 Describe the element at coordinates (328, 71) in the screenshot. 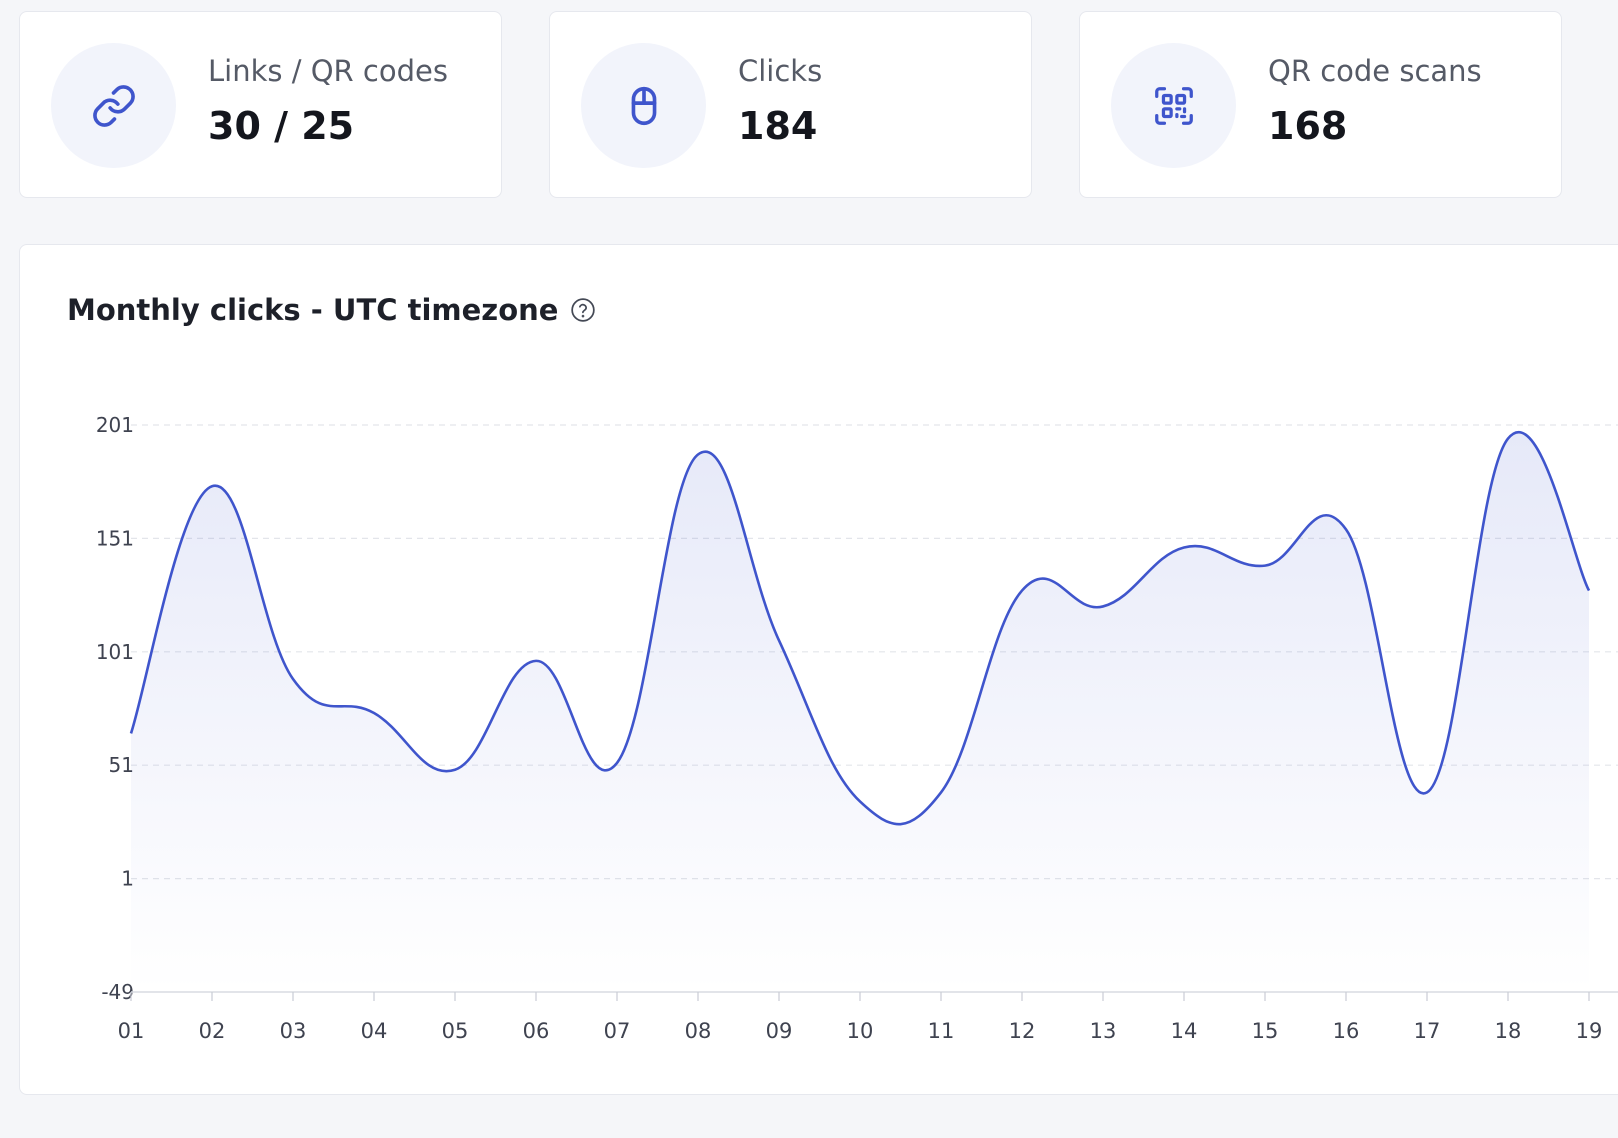

I see `stat-label: Links / QR codes` at that location.